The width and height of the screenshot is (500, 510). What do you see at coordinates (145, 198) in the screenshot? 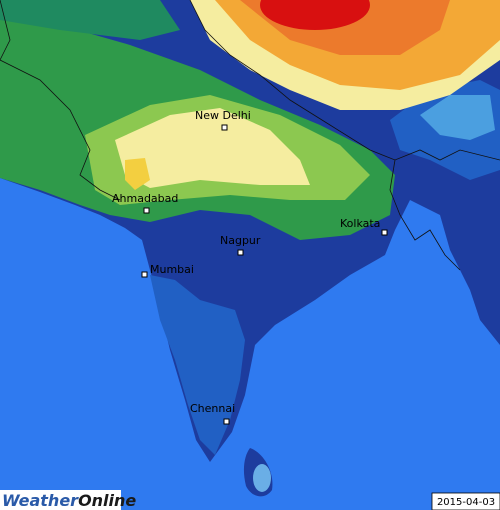
I see `city-label: Ahmadabad` at bounding box center [145, 198].